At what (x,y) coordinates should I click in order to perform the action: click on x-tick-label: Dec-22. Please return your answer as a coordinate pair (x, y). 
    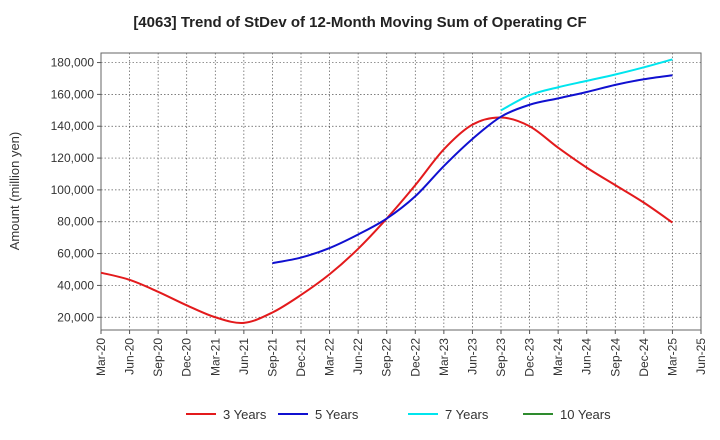
    Looking at the image, I should click on (415, 357).